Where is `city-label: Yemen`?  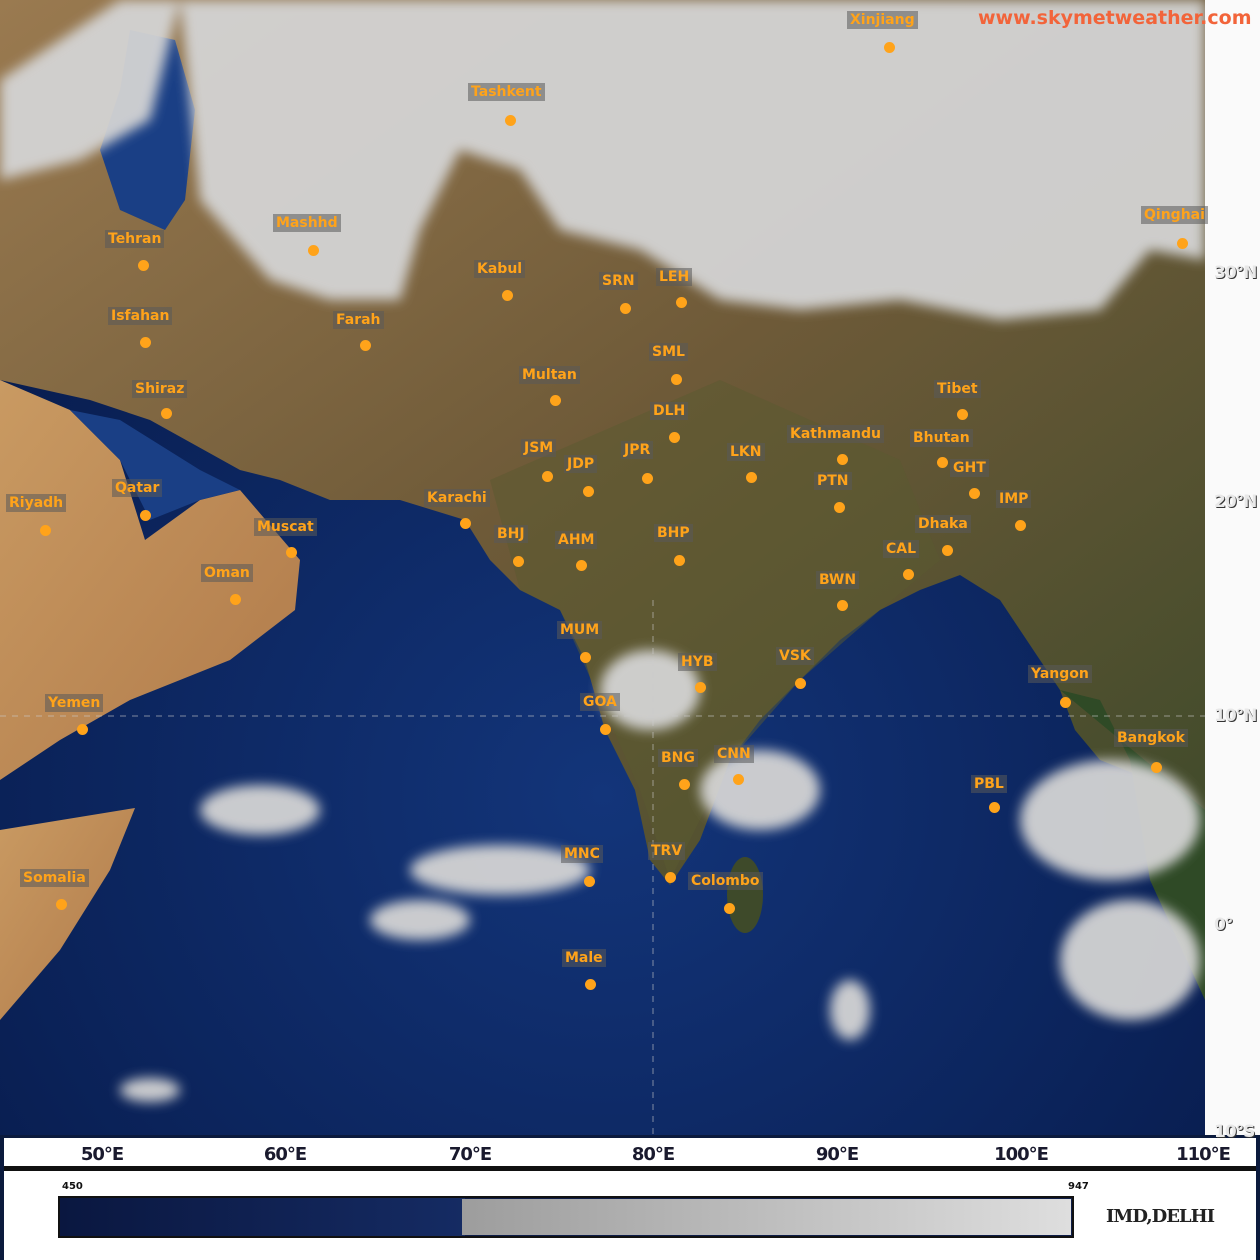
city-label: Yemen is located at coordinates (74, 703).